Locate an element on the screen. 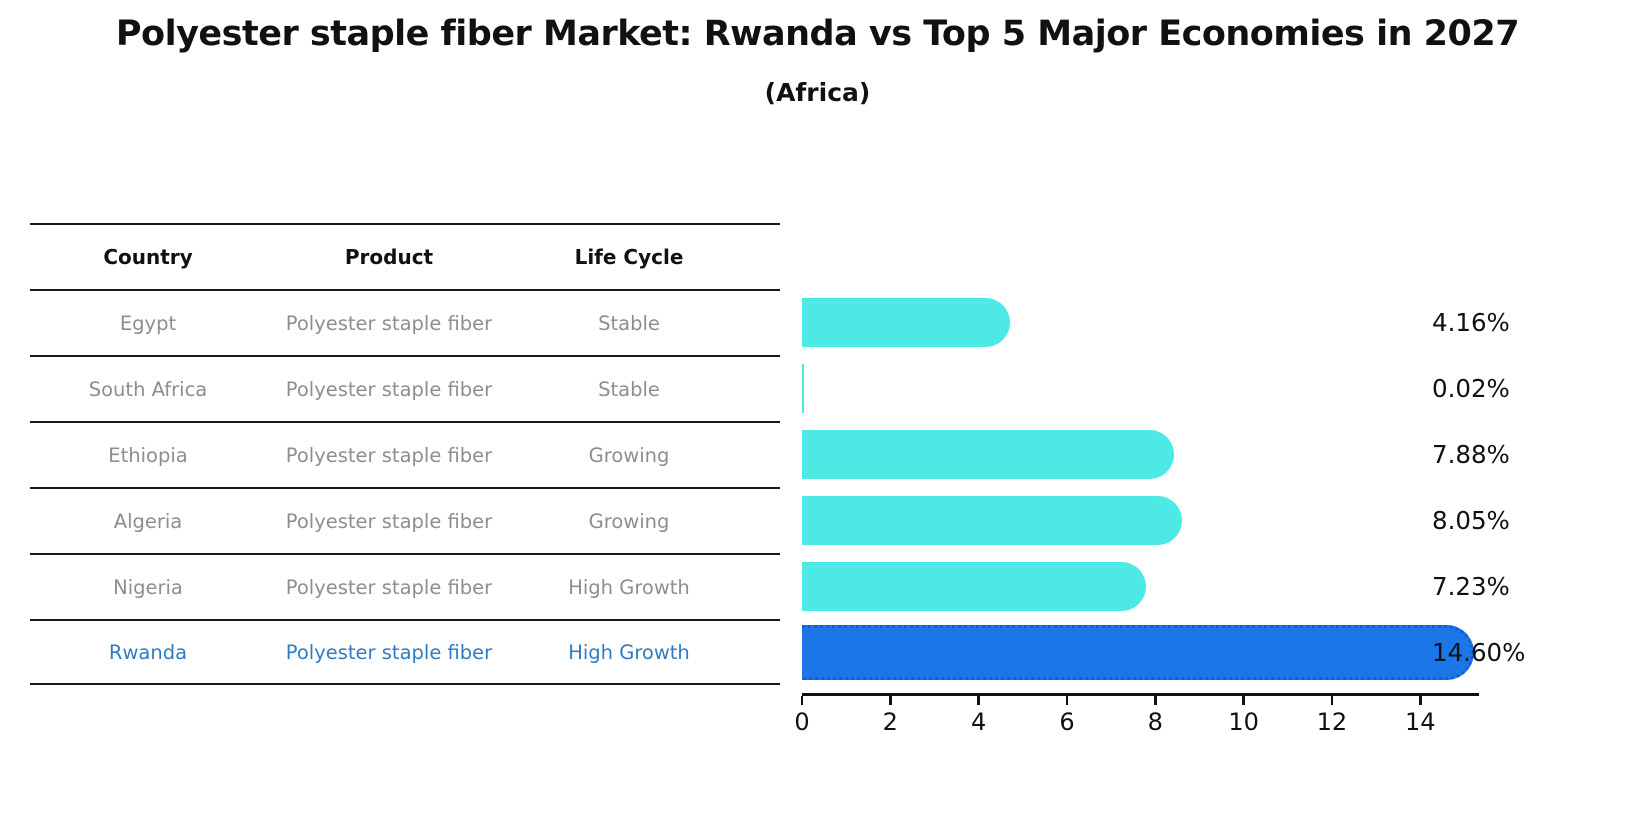 The height and width of the screenshot is (823, 1635). value-label-column: 4.16% 0.02% 7.88% 8.05% 7.23% 14.60% is located at coordinates (1522, 487).